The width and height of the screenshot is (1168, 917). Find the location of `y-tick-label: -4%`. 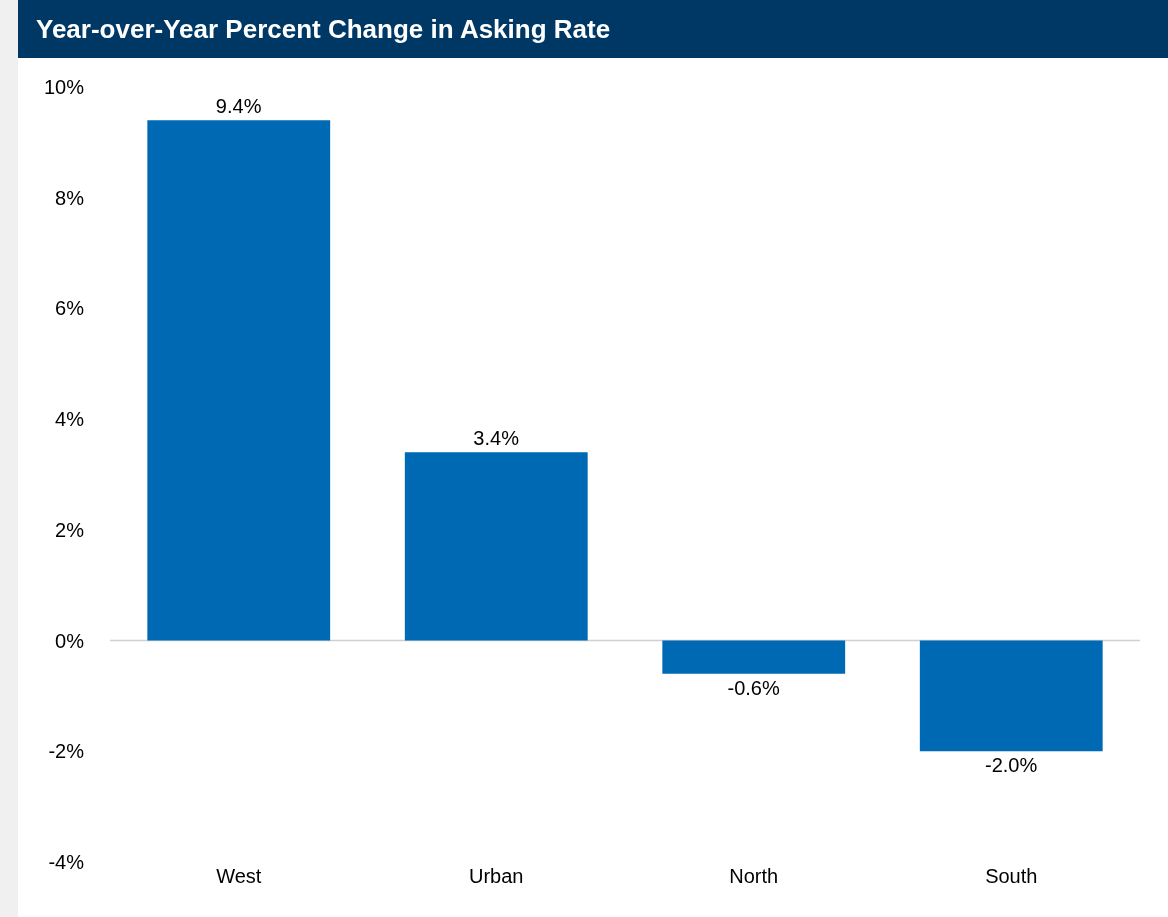

y-tick-label: -4% is located at coordinates (66, 862).